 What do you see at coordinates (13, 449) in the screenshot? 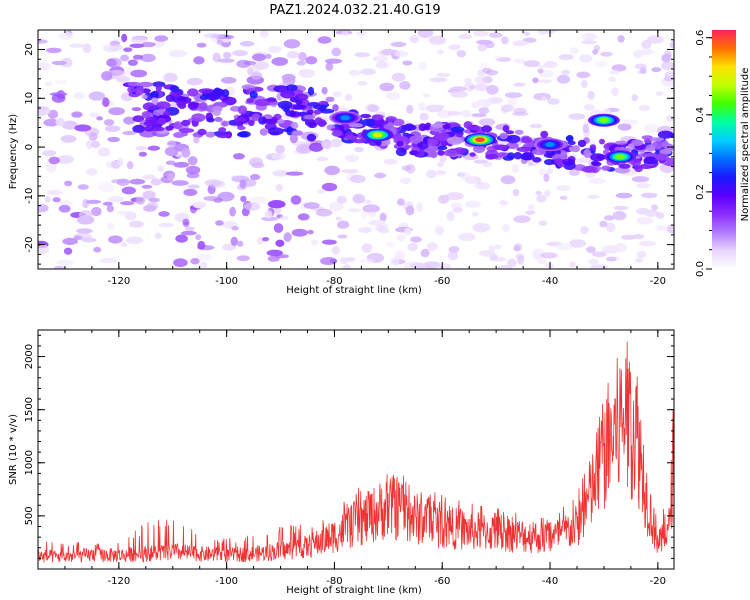
I see `snr-y-axis-label: SNR (10 * v/v)` at bounding box center [13, 449].